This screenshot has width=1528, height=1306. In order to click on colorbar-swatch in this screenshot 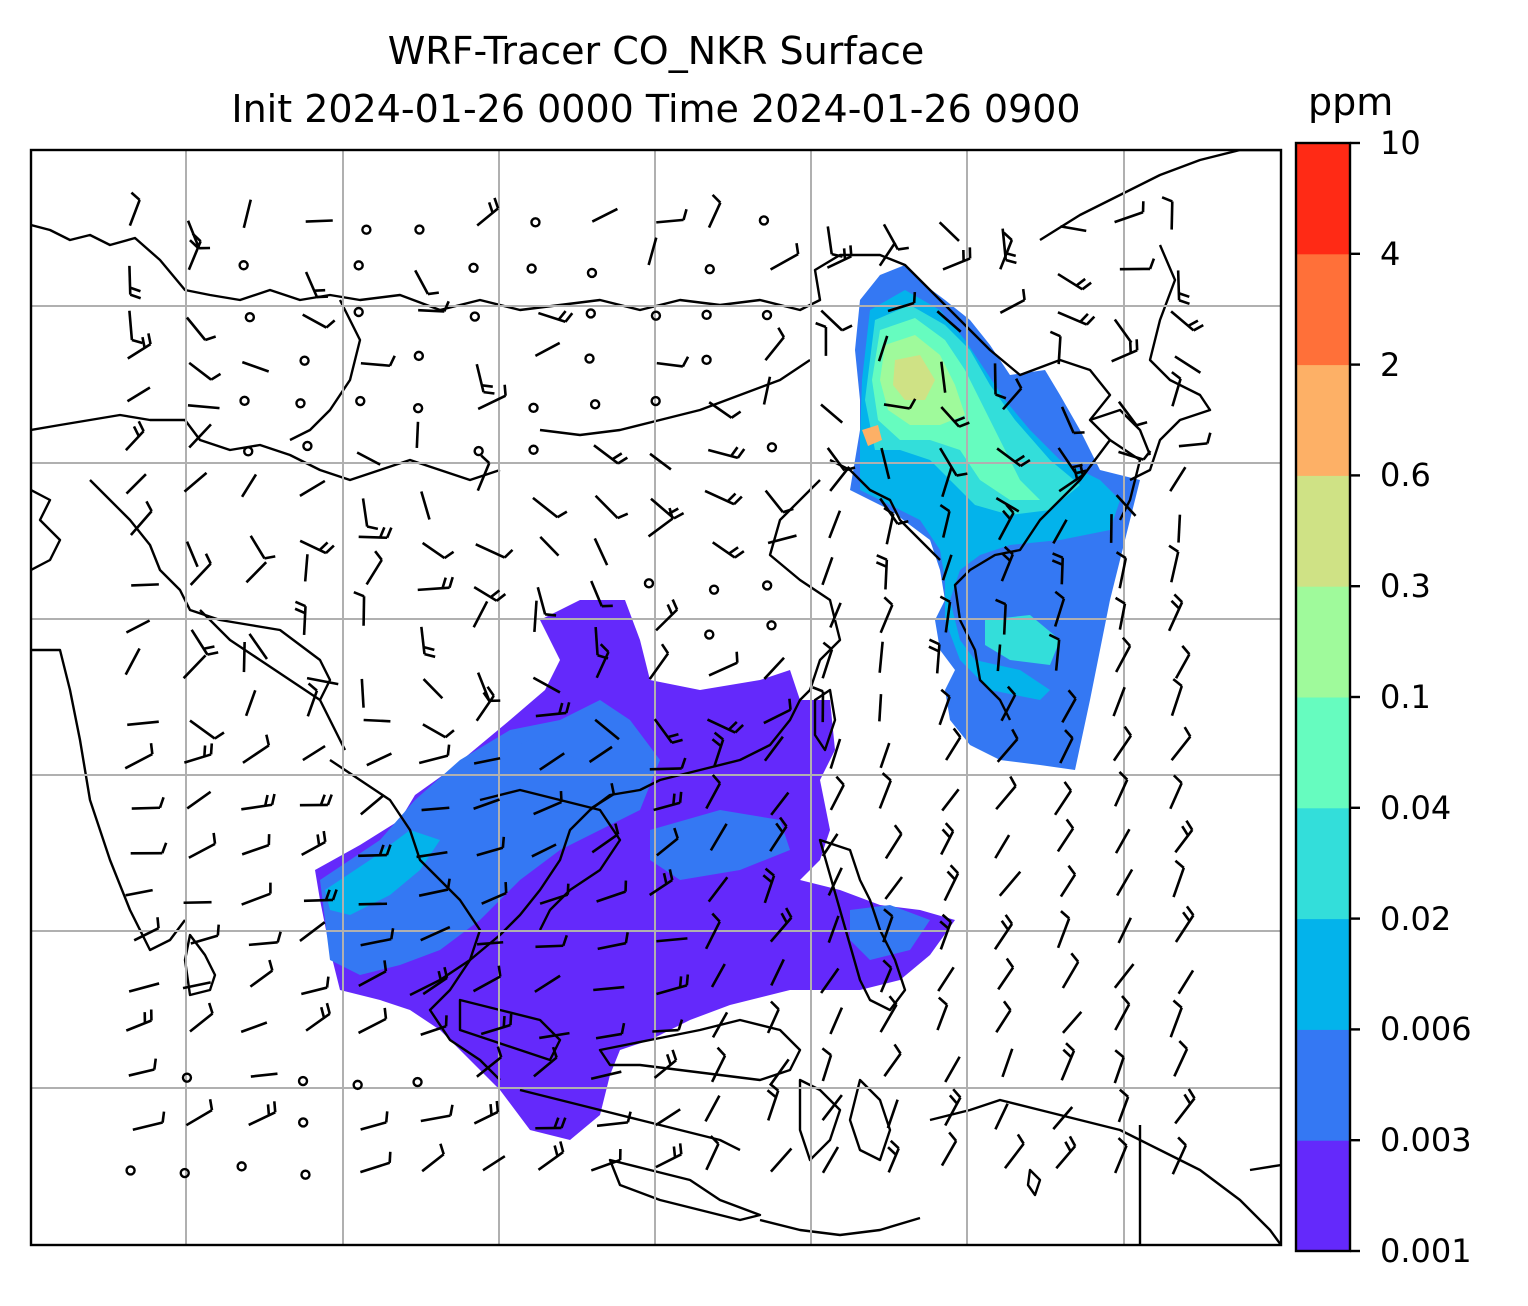, I will do `click(1323, 863)`.